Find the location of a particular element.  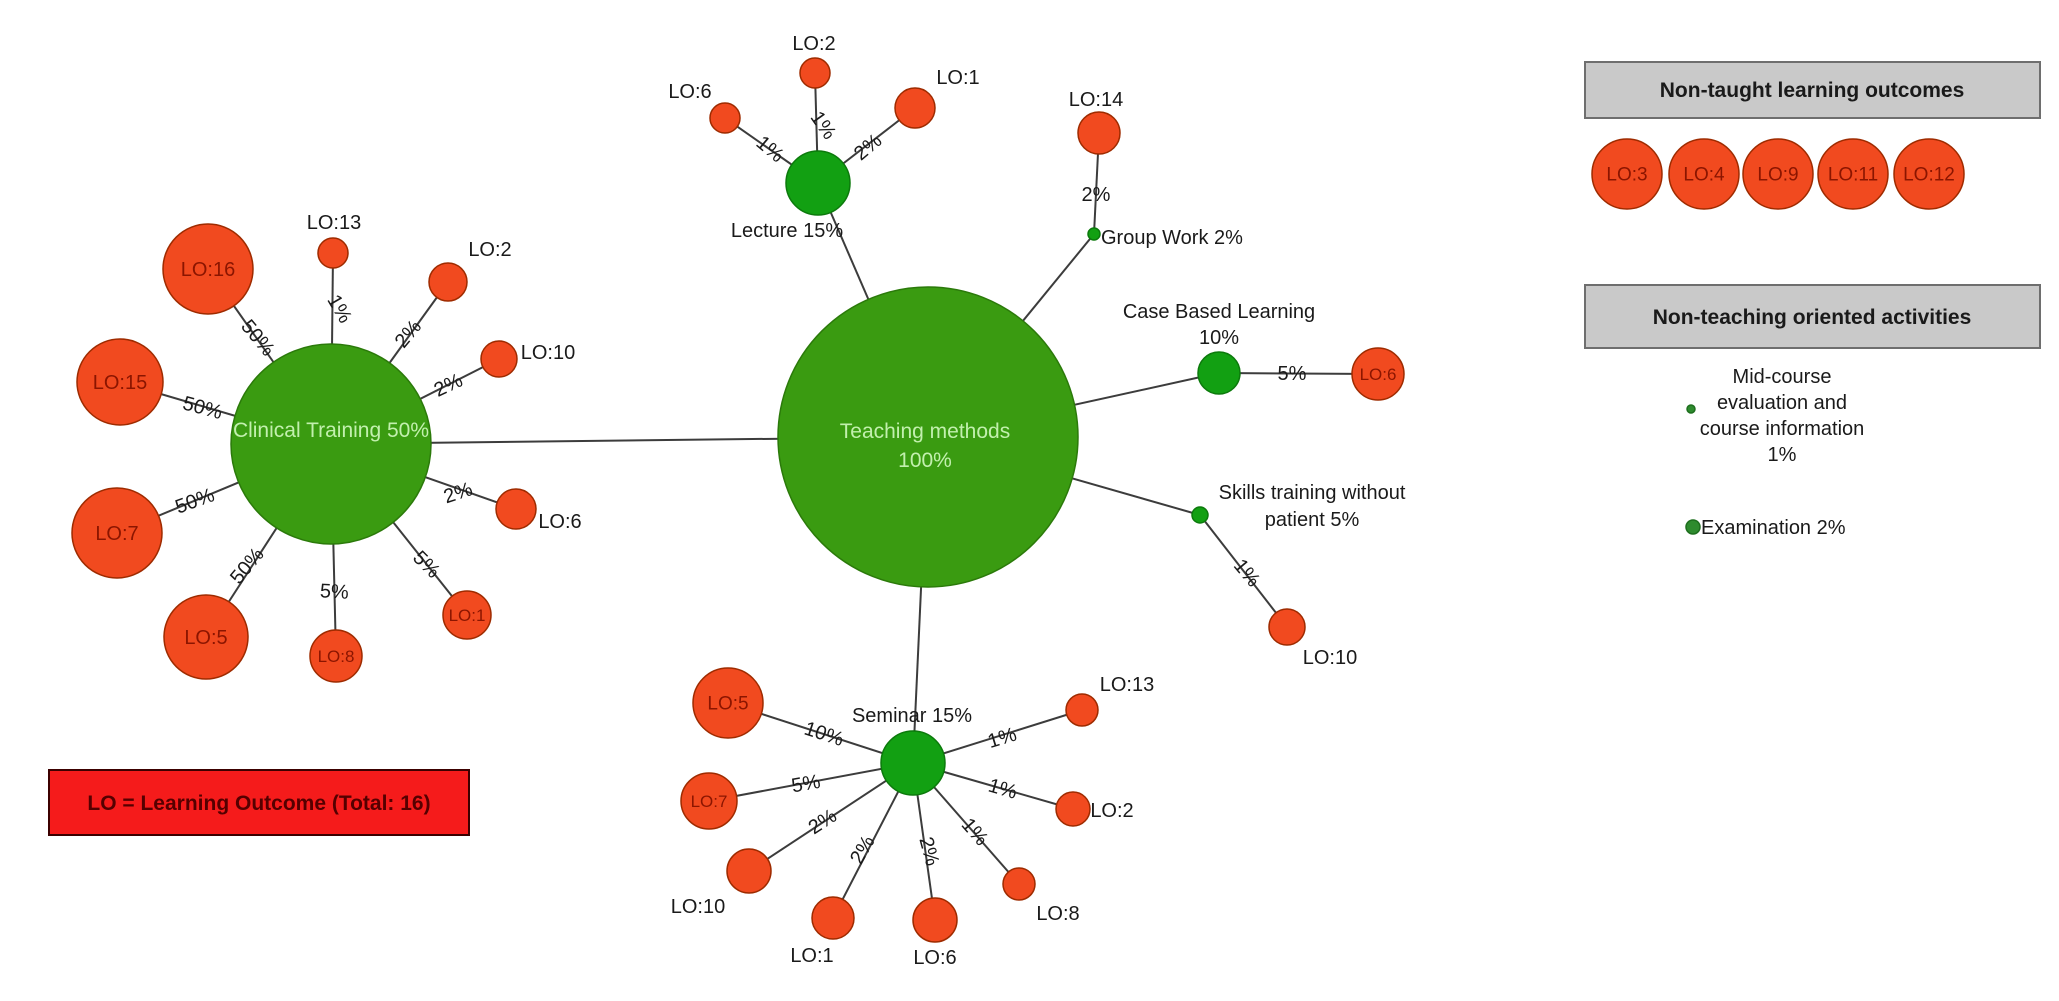

clinical-lo13 is located at coordinates (333, 253).